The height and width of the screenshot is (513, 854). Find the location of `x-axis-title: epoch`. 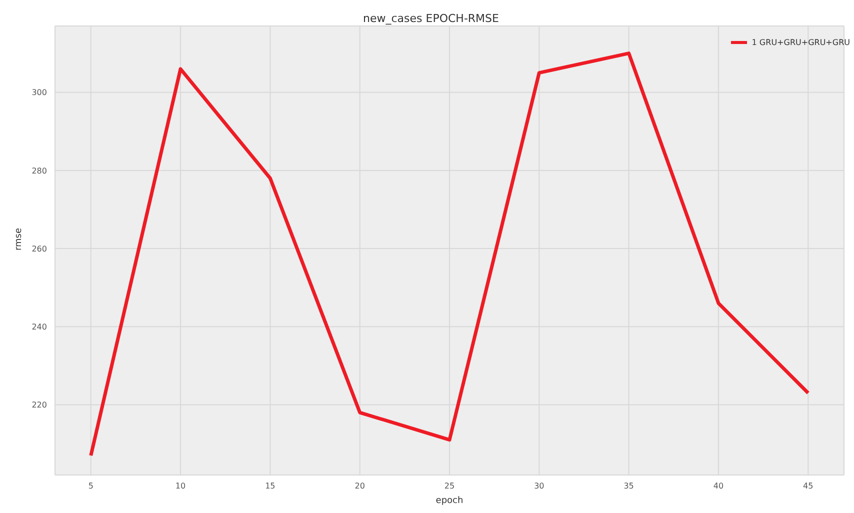

x-axis-title: epoch is located at coordinates (450, 501).